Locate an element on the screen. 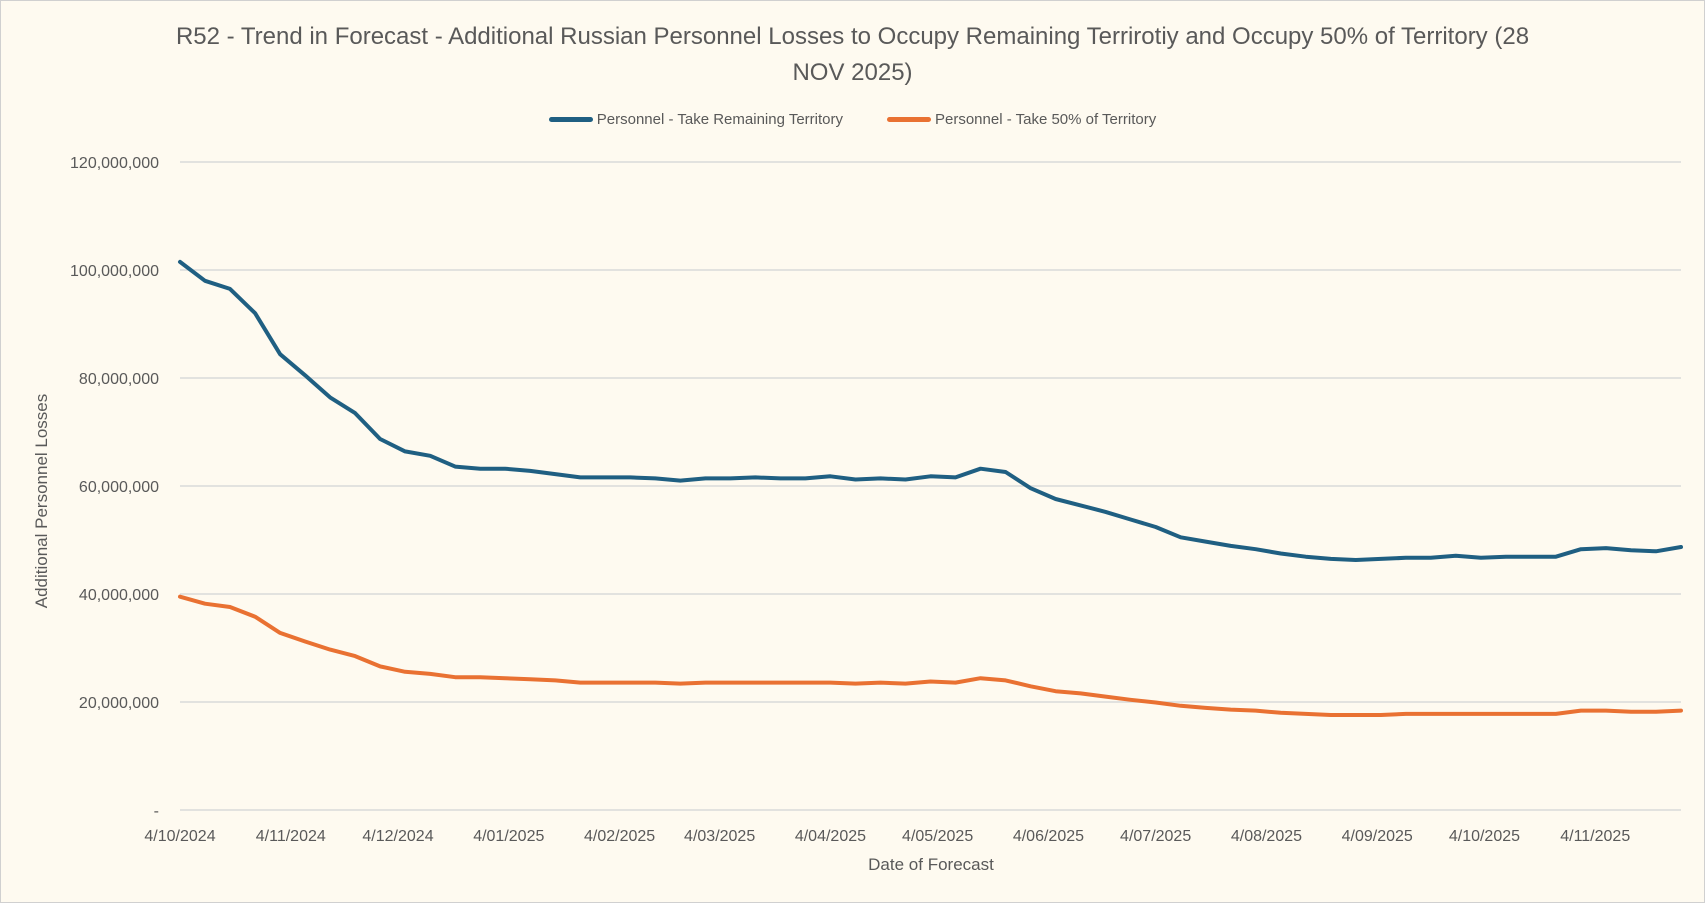 The height and width of the screenshot is (903, 1705). x-tick-label: 4/06/2025 is located at coordinates (1048, 836).